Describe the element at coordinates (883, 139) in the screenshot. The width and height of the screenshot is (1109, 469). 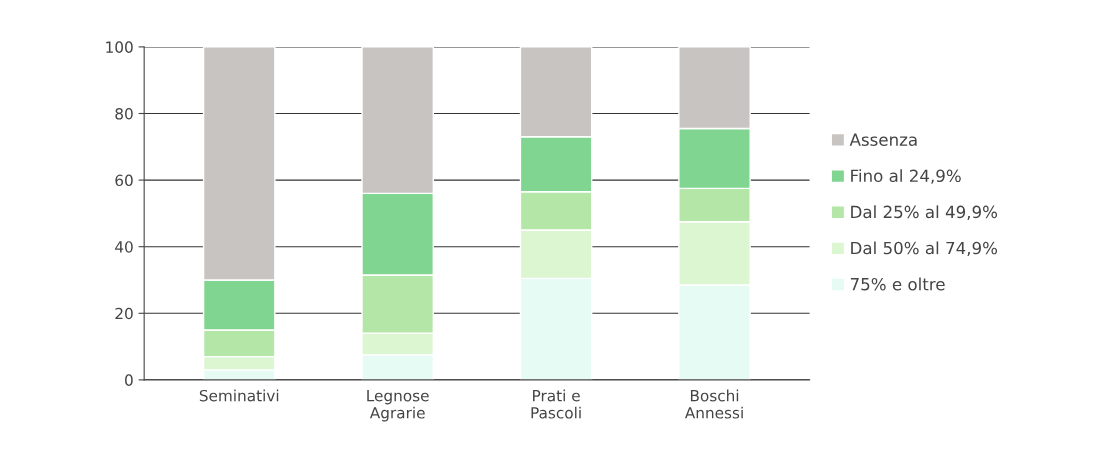
I see `legend-label: Assenza` at that location.